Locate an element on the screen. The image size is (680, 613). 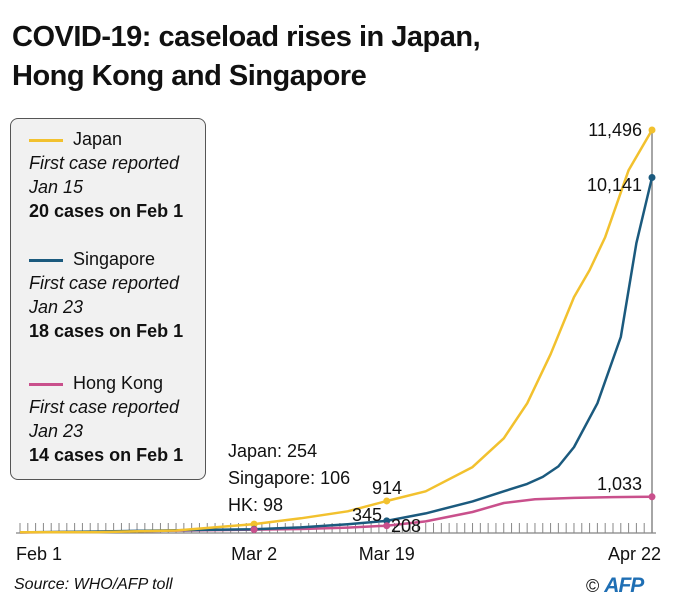
legend-date: Jan 15 is located at coordinates (56, 187).